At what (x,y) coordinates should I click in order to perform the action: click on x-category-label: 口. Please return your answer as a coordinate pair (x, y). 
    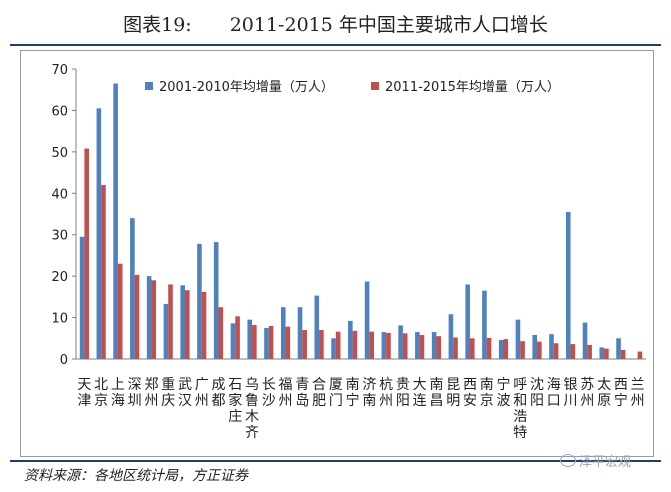
    Looking at the image, I should click on (554, 401).